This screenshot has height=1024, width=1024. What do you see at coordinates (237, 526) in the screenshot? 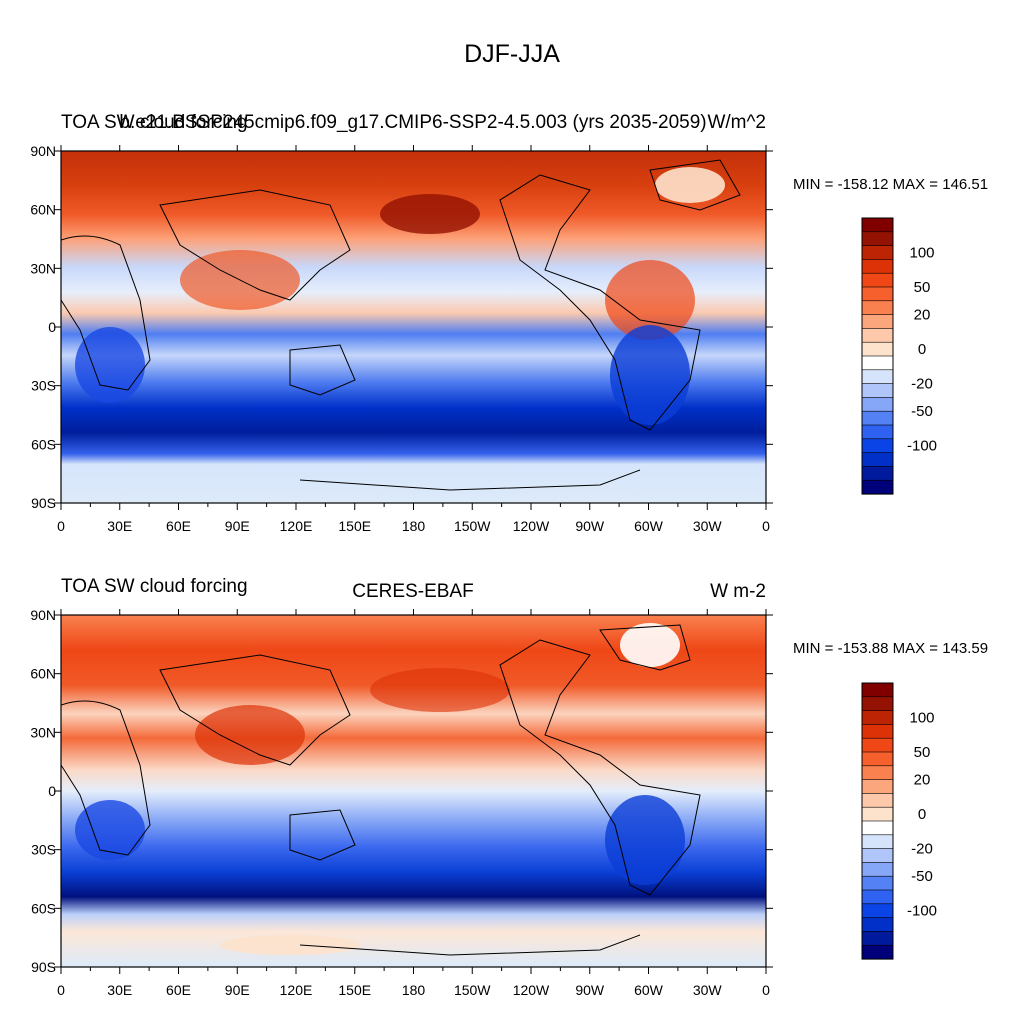
I see `x-tick-label: 90E` at bounding box center [237, 526].